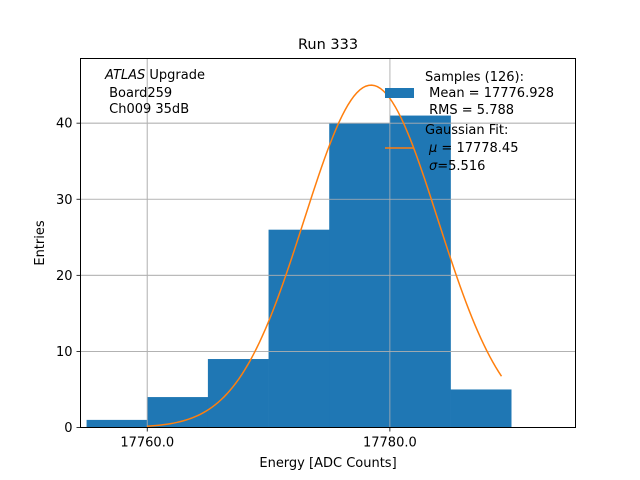 This screenshot has width=640, height=480. Describe the element at coordinates (469, 110) in the screenshot. I see `legend-hist-rms: RMS = 5.788` at that location.